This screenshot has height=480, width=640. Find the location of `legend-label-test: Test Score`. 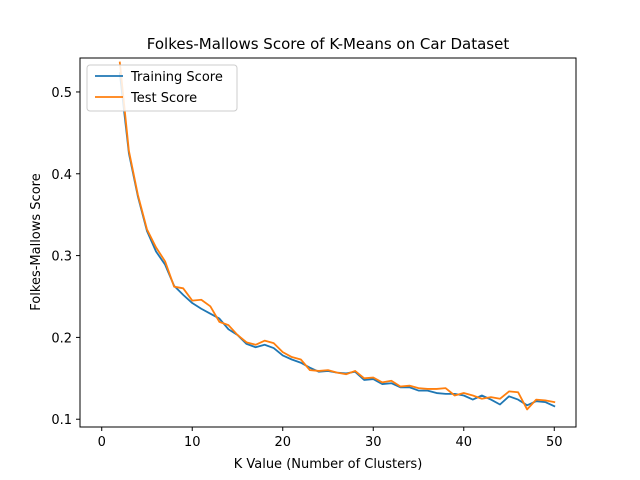

legend-label-test: Test Score is located at coordinates (163, 98).